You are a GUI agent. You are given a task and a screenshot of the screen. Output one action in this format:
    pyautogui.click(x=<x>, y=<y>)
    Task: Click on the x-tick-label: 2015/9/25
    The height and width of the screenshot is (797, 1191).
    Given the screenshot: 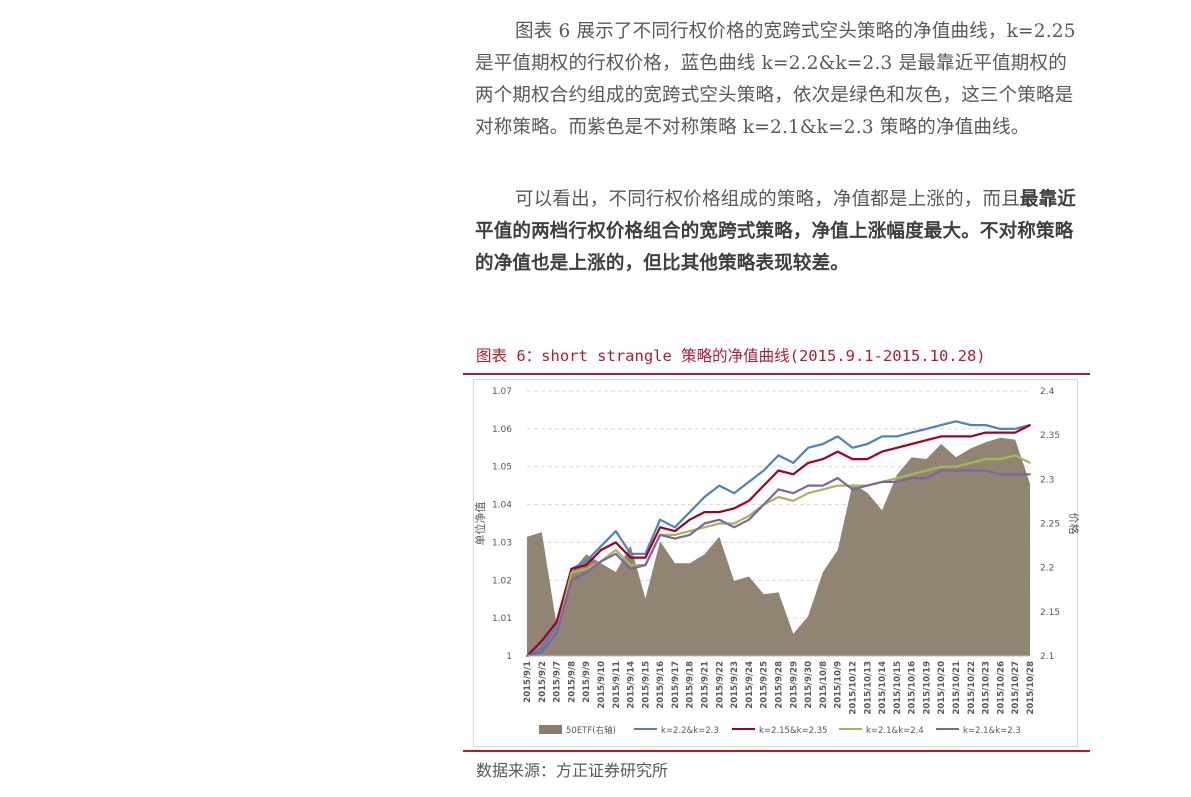 What is the action you would take?
    pyautogui.click(x=765, y=685)
    